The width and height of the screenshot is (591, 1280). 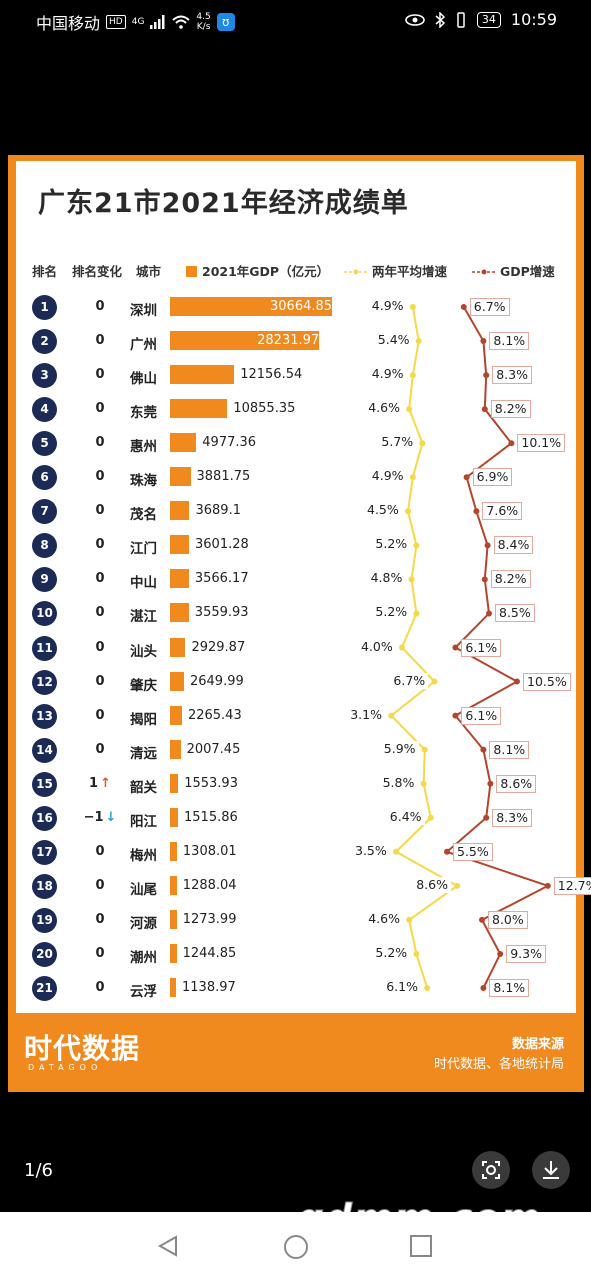 What do you see at coordinates (97, 271) in the screenshot?
I see `header-change: 排名变化` at bounding box center [97, 271].